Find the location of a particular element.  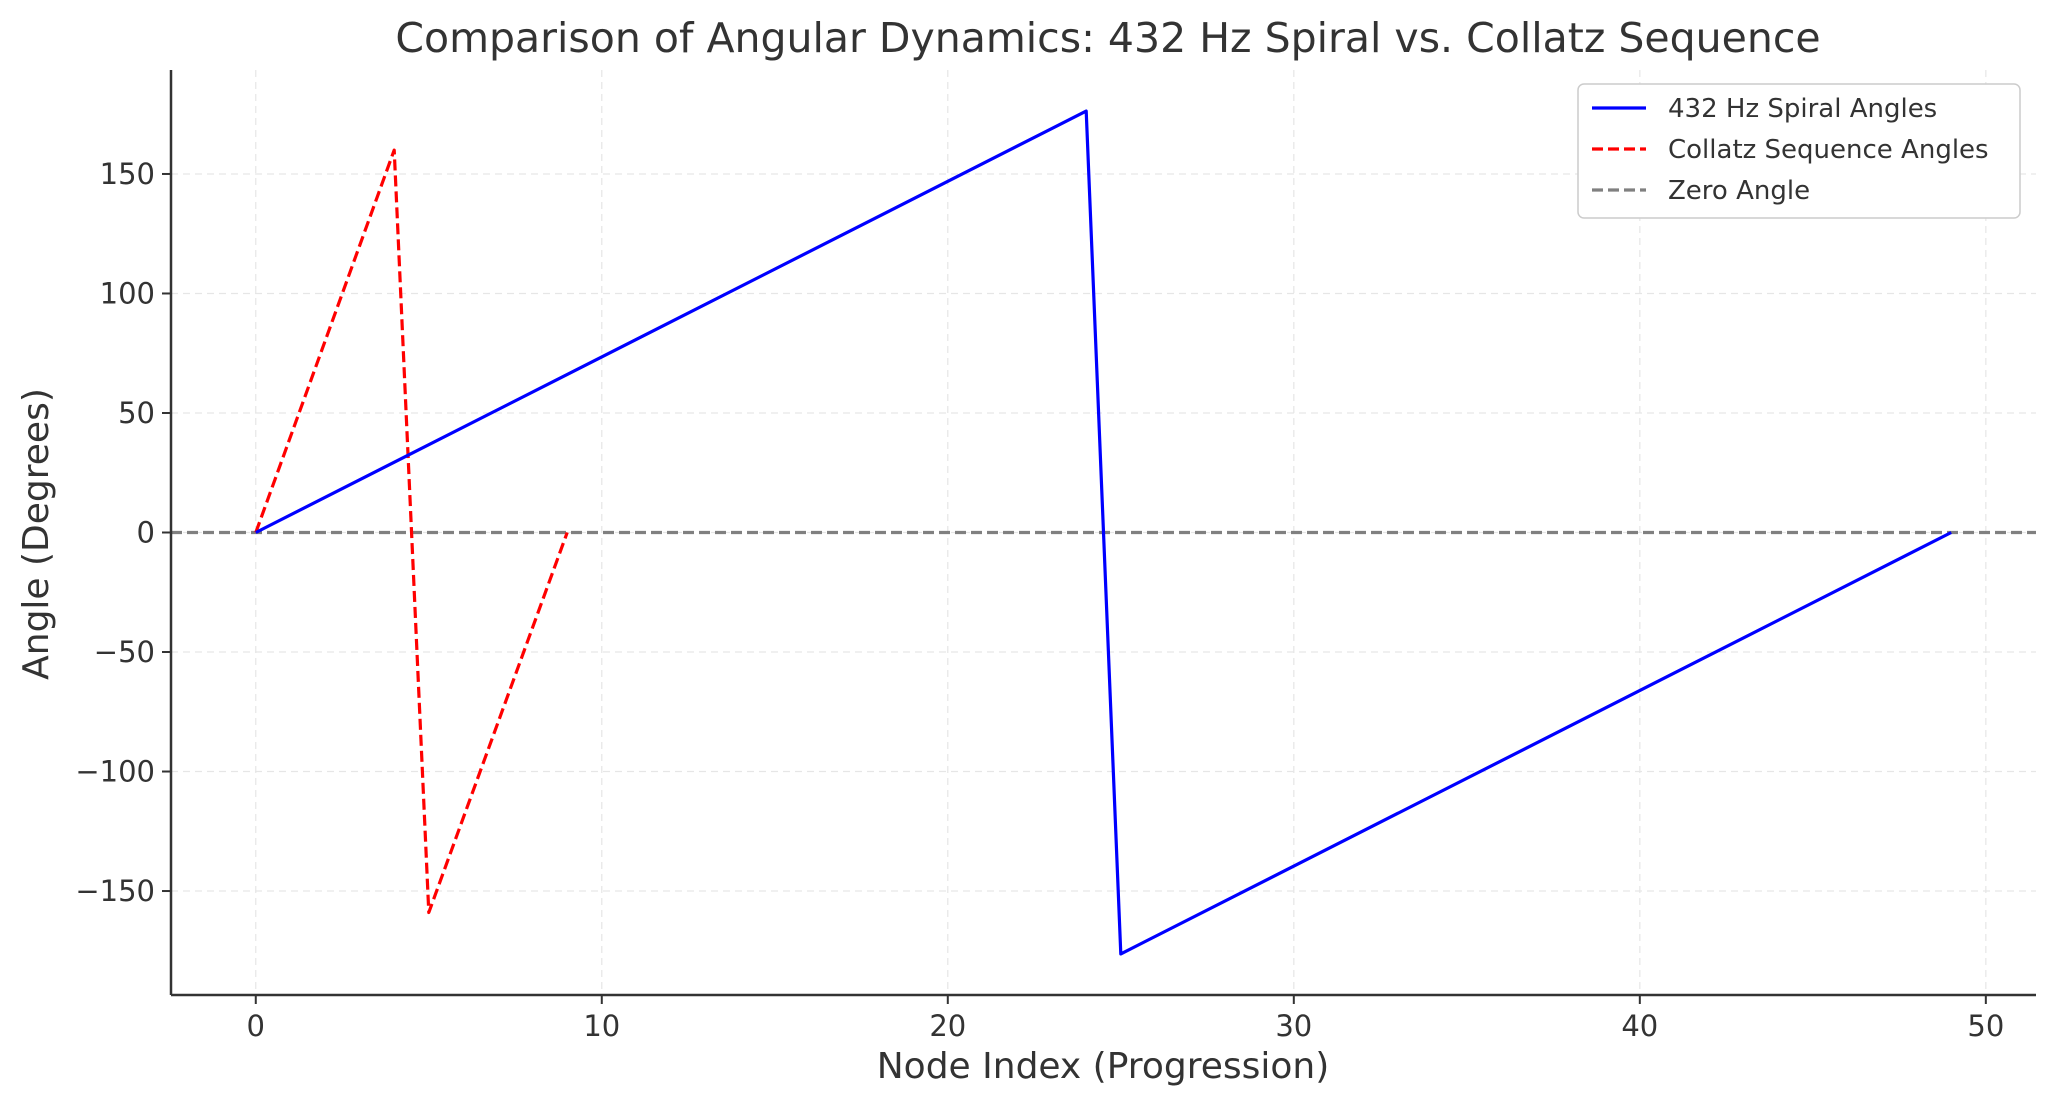

y-axis-title: Angle (Degrees) is located at coordinates (36, 534).